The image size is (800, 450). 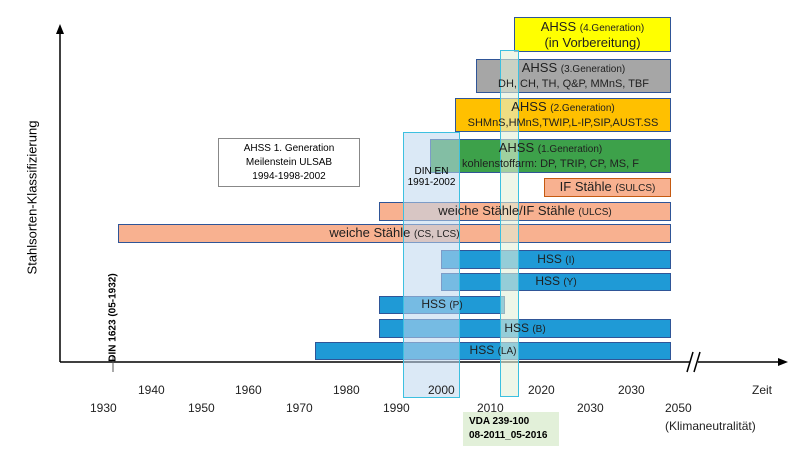 What do you see at coordinates (511, 429) in the screenshot?
I see `vda-label: VDA 239-100 08-2011_05-2016` at bounding box center [511, 429].